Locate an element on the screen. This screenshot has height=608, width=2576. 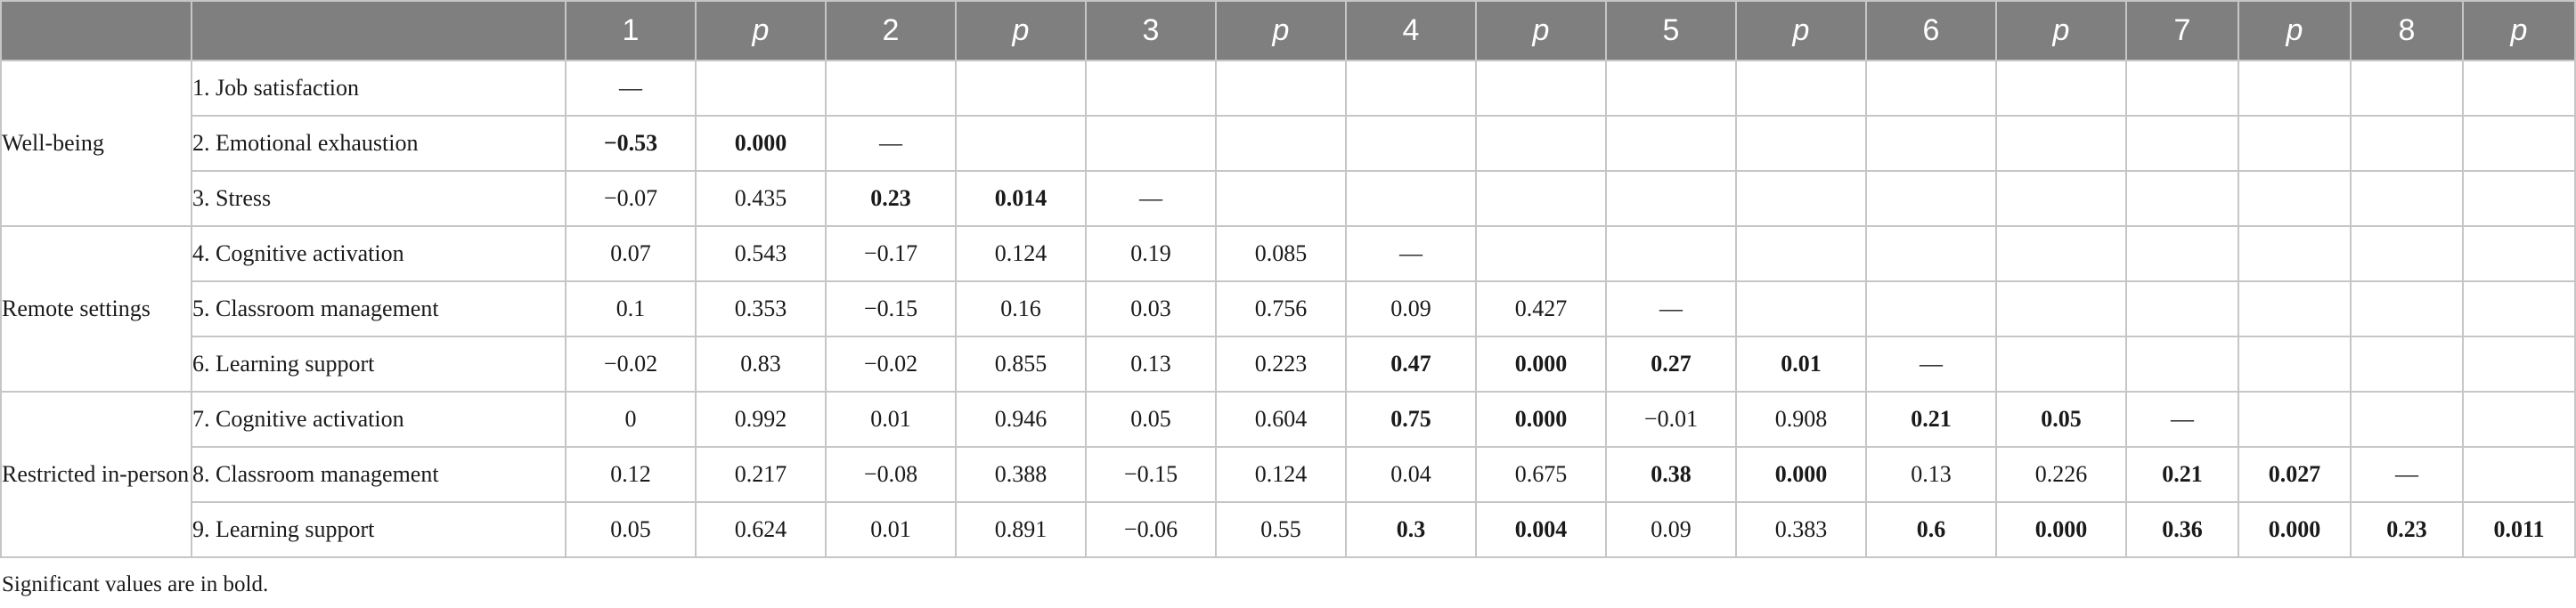
p-value-cell: 0.01 is located at coordinates (1801, 364).